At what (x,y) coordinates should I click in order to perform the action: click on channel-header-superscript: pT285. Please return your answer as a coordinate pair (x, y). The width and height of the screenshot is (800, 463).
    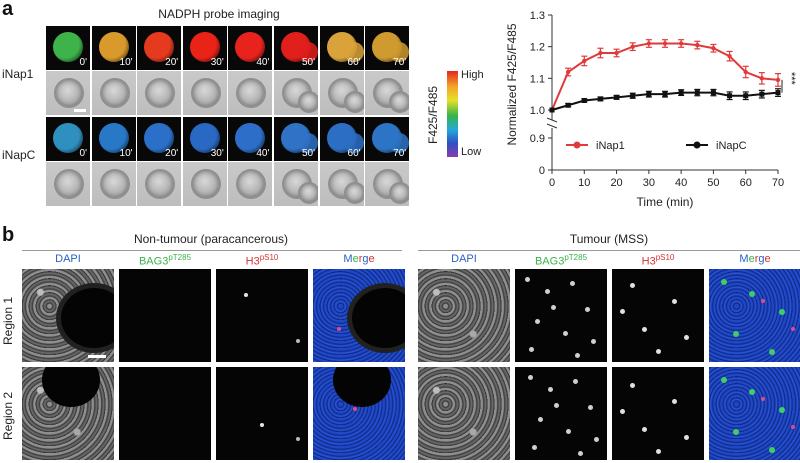
    Looking at the image, I should click on (576, 257).